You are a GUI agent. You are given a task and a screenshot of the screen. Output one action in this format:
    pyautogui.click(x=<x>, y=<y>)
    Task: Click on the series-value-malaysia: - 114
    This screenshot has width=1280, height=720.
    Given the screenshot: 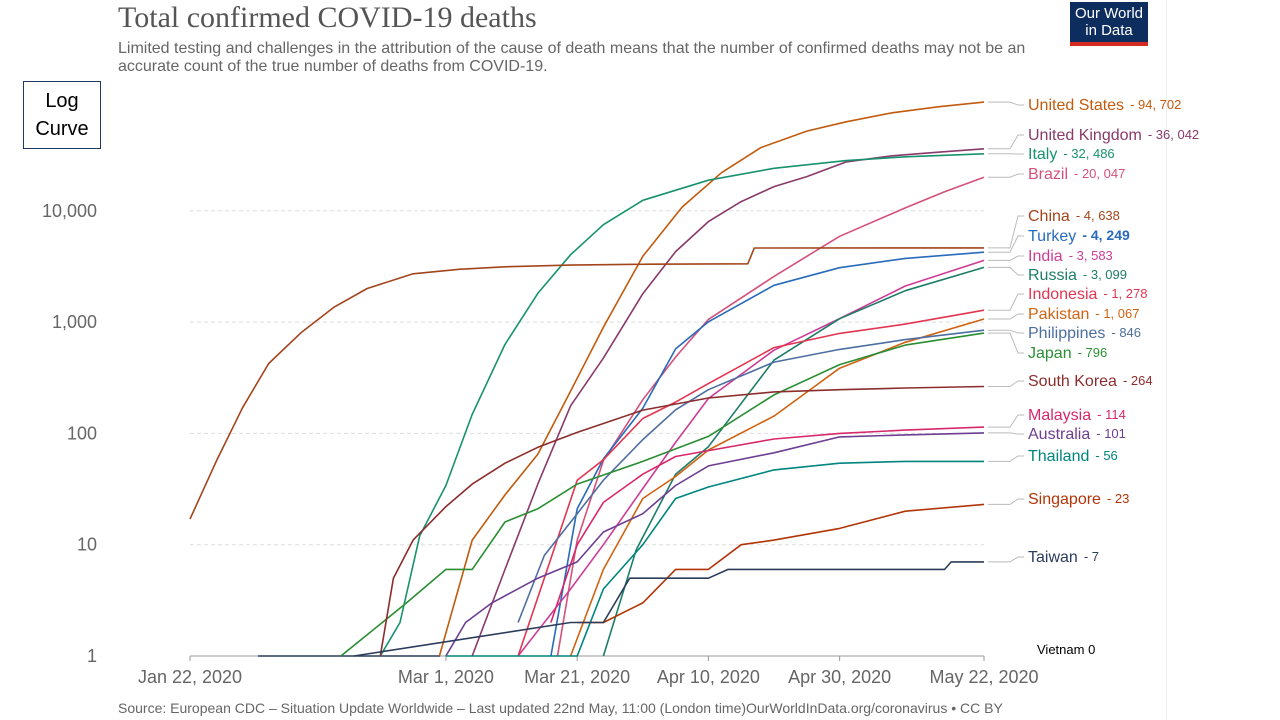 What is the action you would take?
    pyautogui.click(x=1111, y=414)
    